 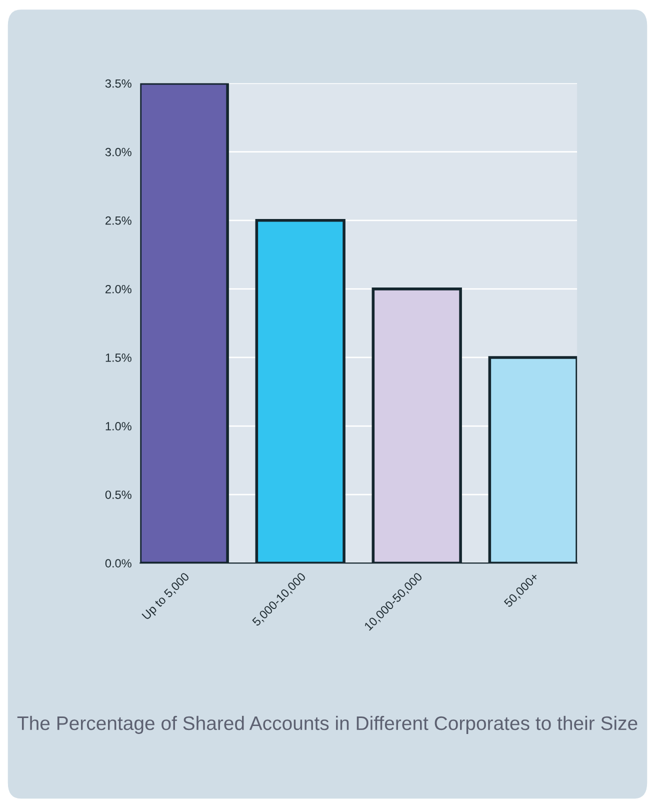 What do you see at coordinates (118, 152) in the screenshot?
I see `y-tick-label: 3.0%` at bounding box center [118, 152].